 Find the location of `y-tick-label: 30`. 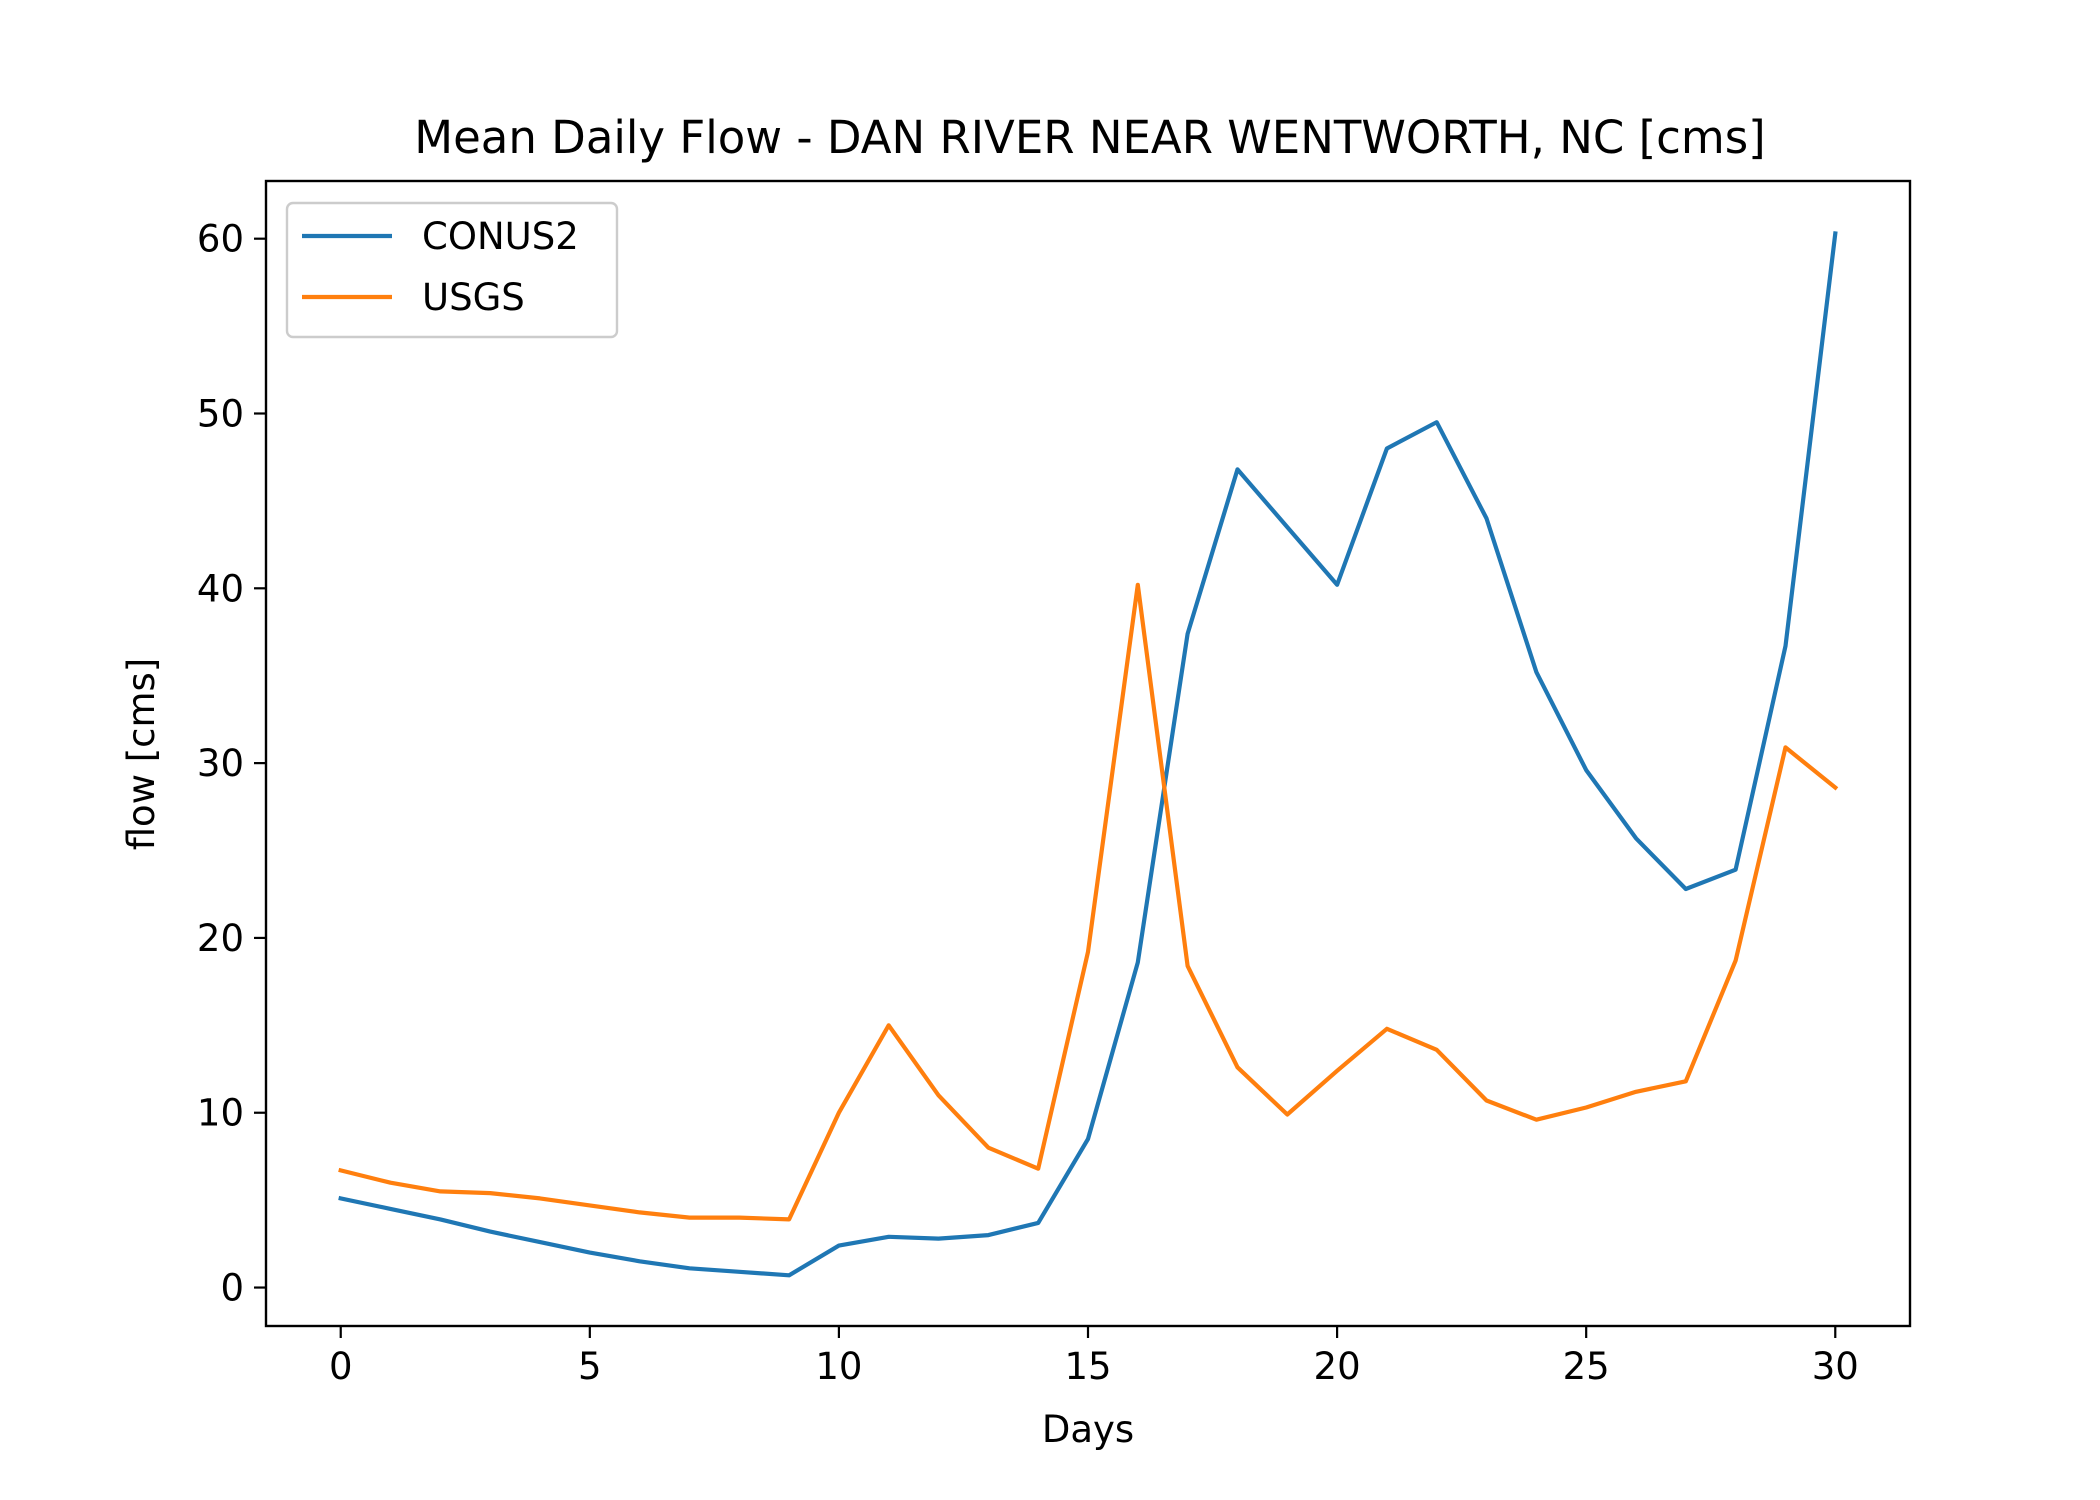

y-tick-label: 30 is located at coordinates (220, 763).